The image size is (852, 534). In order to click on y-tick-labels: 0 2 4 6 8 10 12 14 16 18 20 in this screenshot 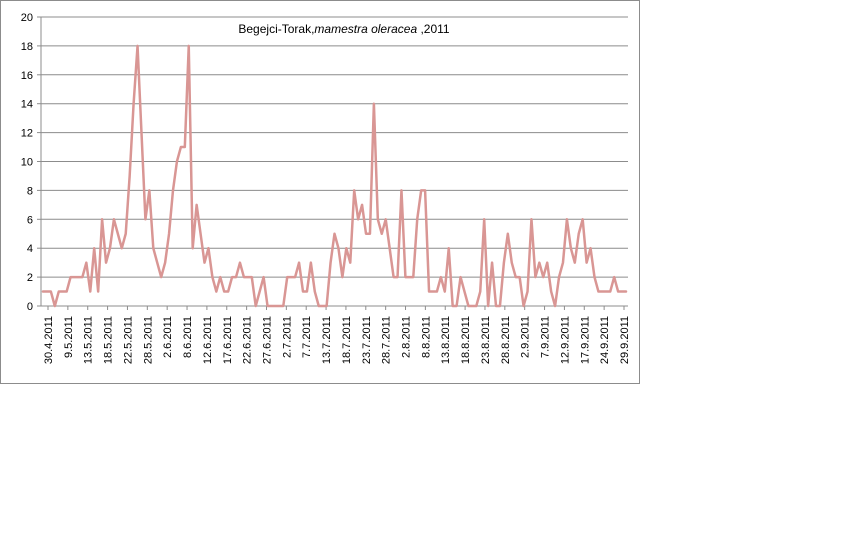, I will do `click(27, 162)`.